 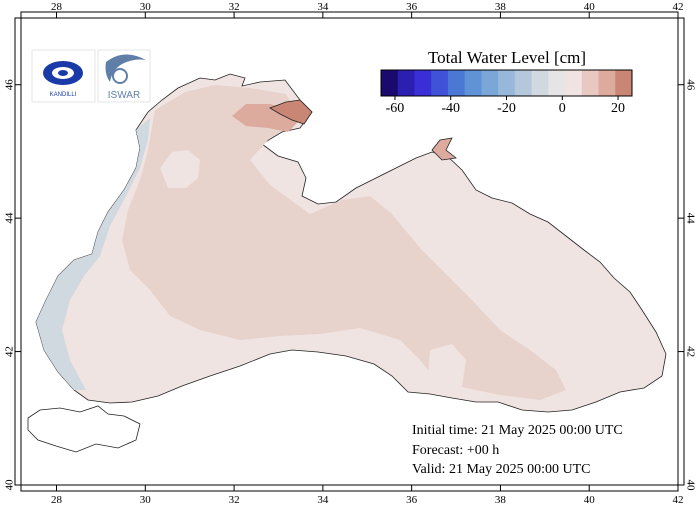 I want to click on iswar-logo: ISWAR, so click(x=124, y=76).